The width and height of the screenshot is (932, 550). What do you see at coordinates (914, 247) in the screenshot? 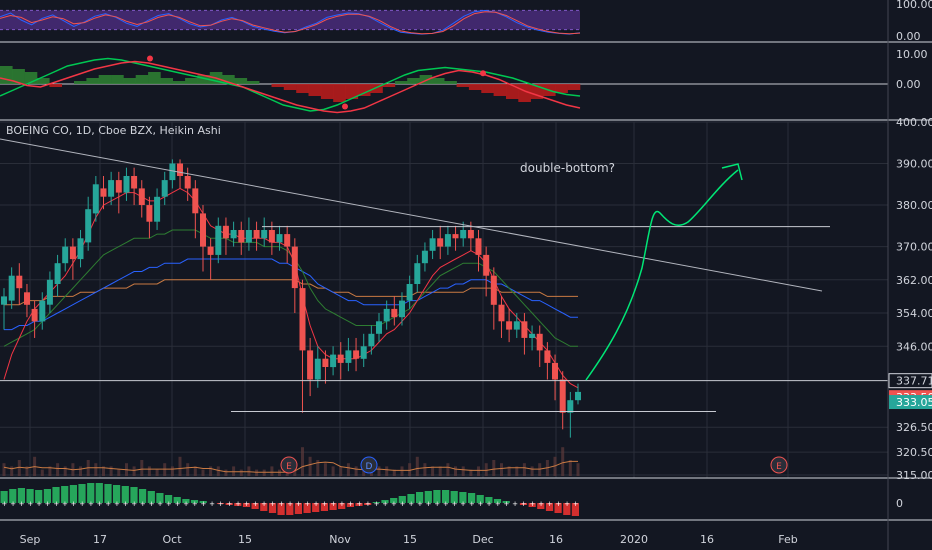
I see `price-tick: 370.00` at bounding box center [914, 247].